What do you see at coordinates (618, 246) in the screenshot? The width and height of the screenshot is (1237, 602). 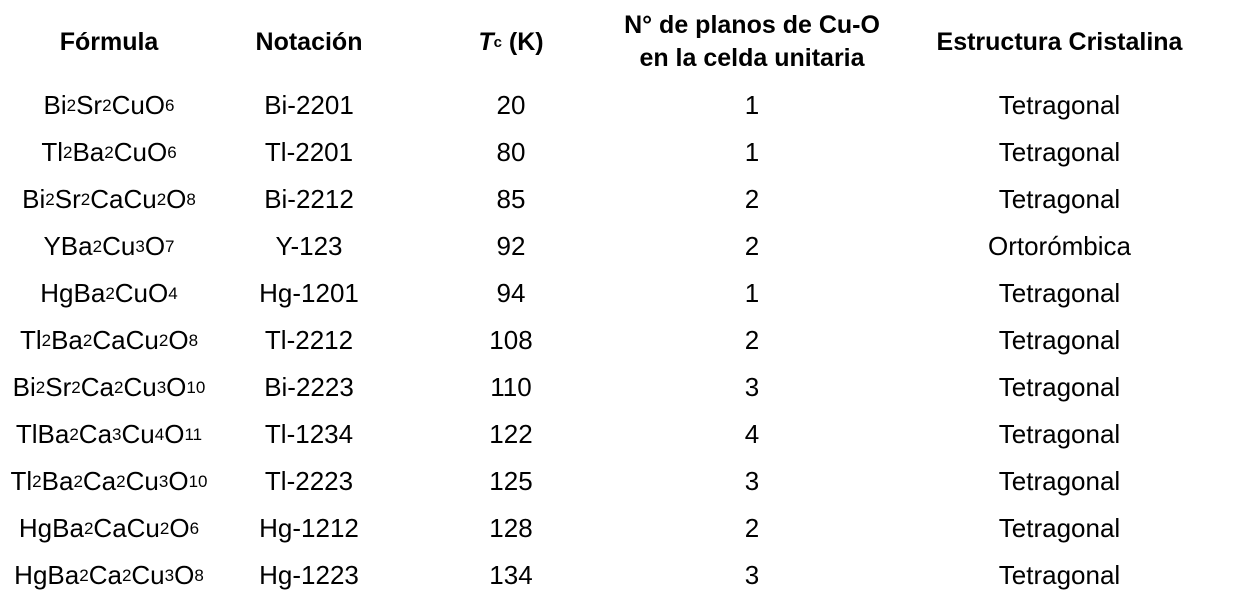 I see `table-row: YBa 2 Cu 3 O 7 Y-123 92 2 Ortorómbica` at bounding box center [618, 246].